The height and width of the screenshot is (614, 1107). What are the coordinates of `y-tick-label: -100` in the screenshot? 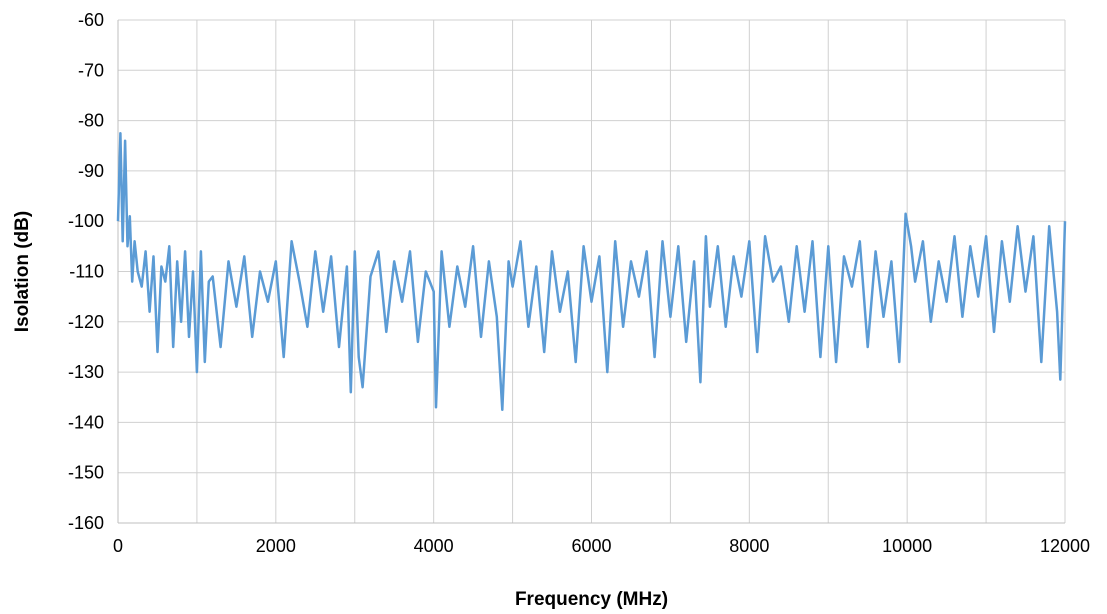 It's located at (86, 221).